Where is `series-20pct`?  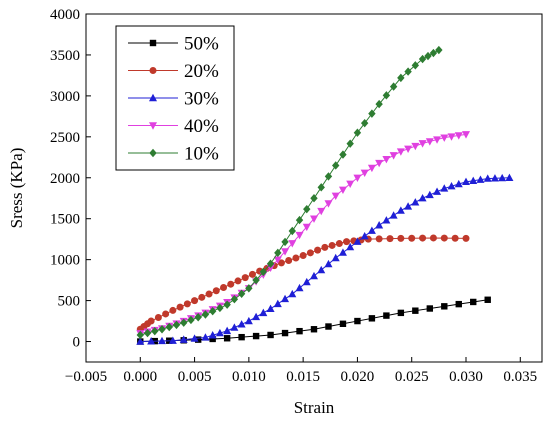
series-20pct is located at coordinates (303, 283).